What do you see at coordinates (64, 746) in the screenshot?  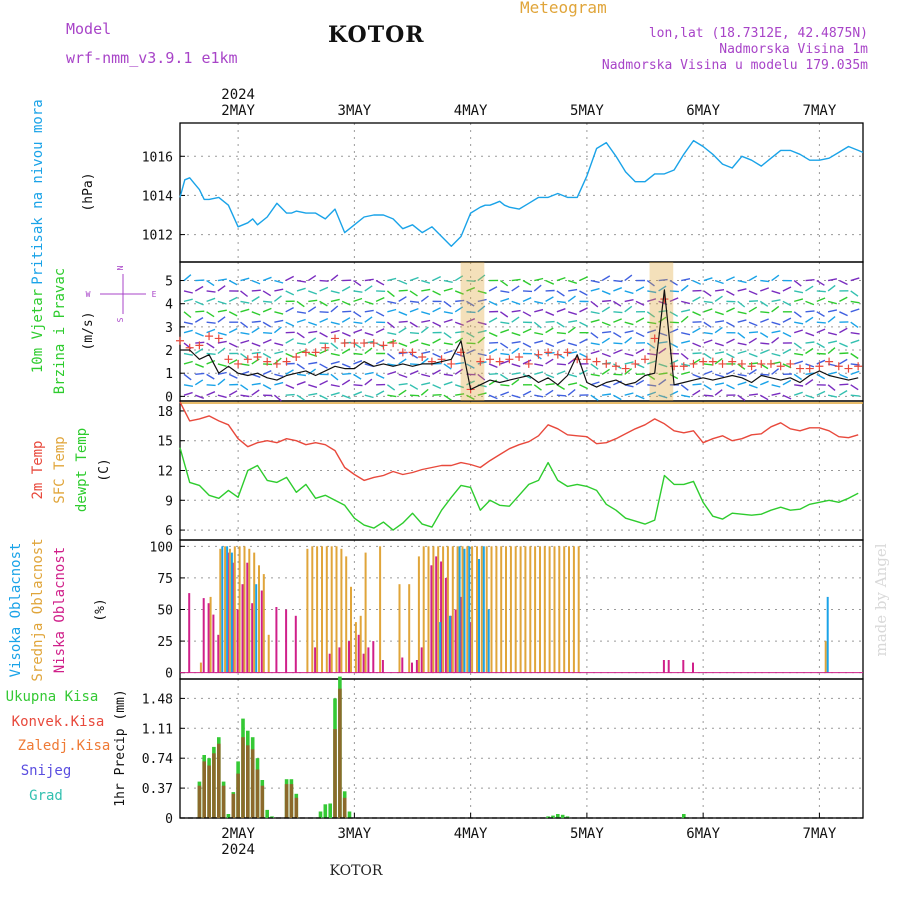 I see `precip-legend-2: Zaledj.Kisa` at bounding box center [64, 746].